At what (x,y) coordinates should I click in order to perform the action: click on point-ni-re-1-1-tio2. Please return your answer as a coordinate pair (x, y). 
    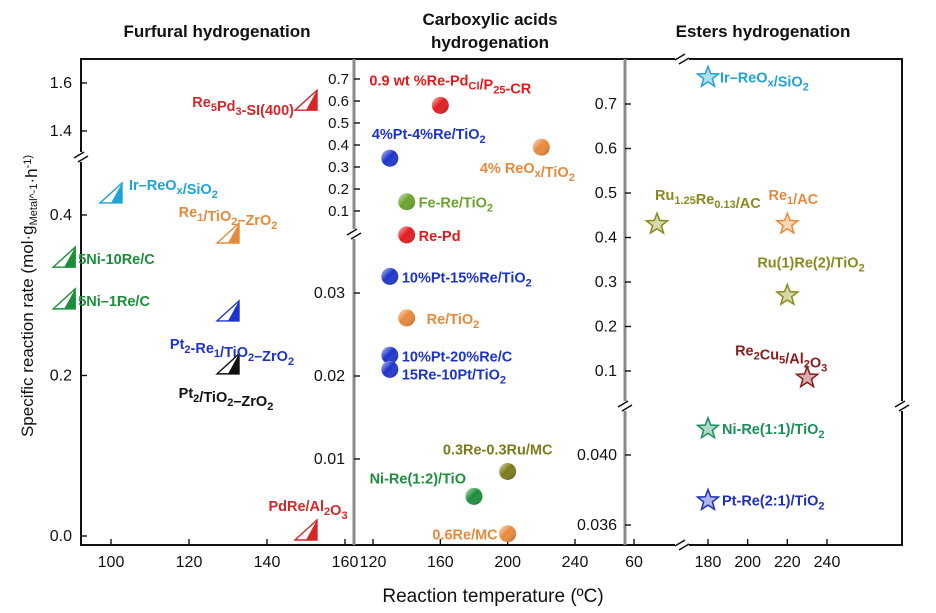
    Looking at the image, I should click on (708, 427).